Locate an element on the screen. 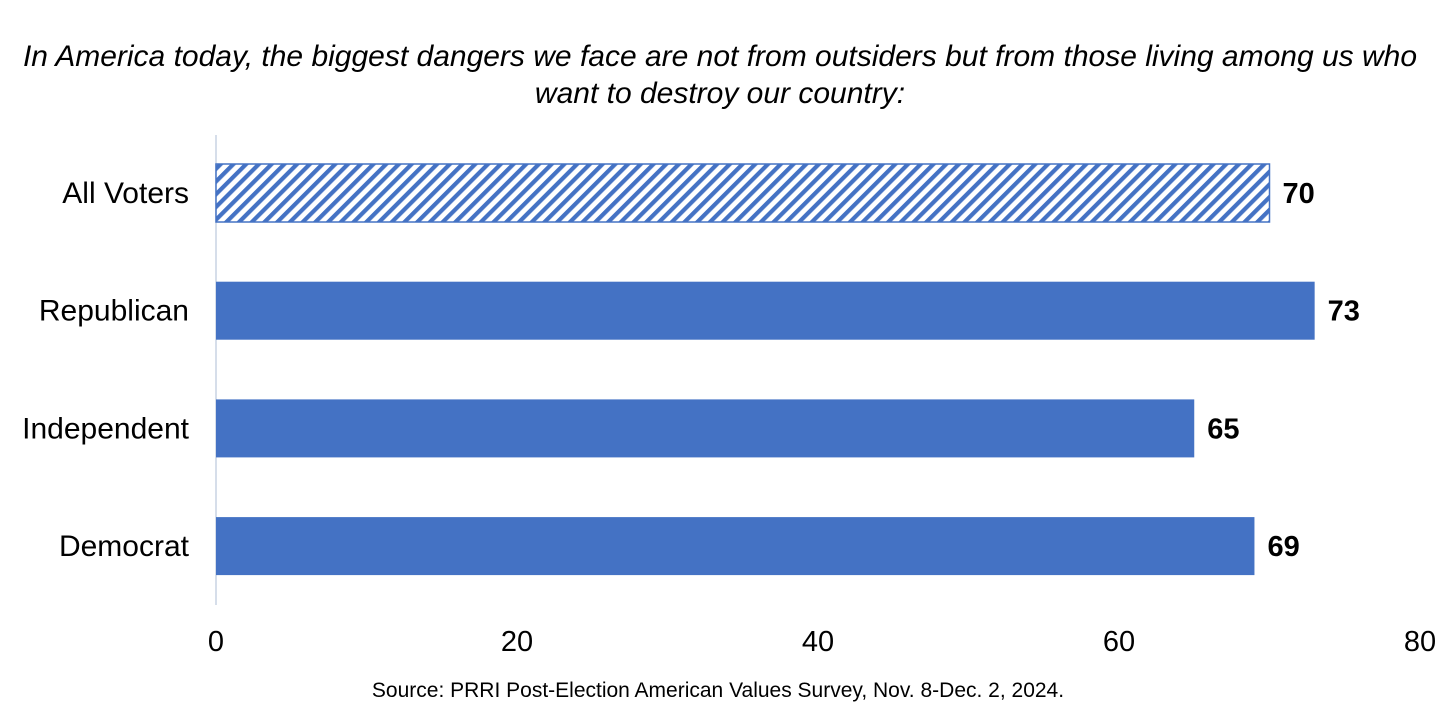 Image resolution: width=1456 pixels, height=711 pixels. value-label-republican: 73 is located at coordinates (1344, 312).